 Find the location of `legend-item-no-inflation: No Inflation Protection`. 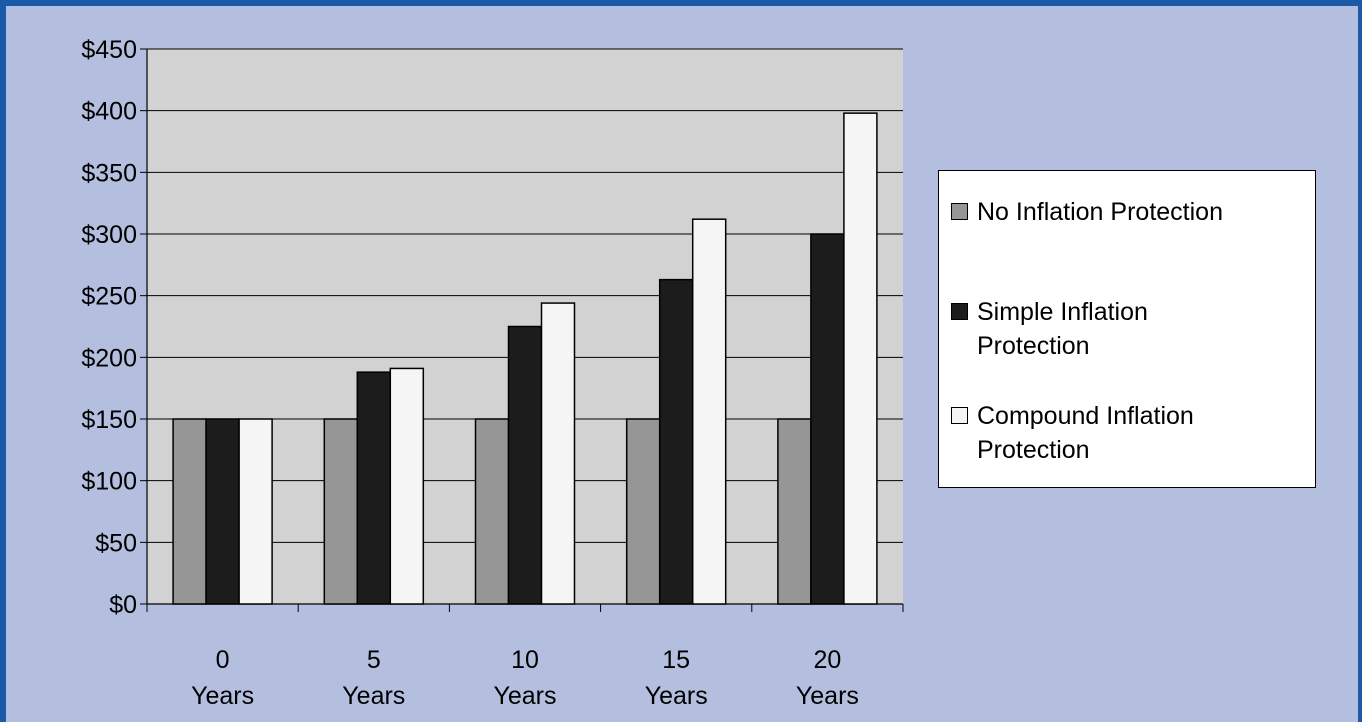

legend-item-no-inflation: No Inflation Protection is located at coordinates (1129, 212).